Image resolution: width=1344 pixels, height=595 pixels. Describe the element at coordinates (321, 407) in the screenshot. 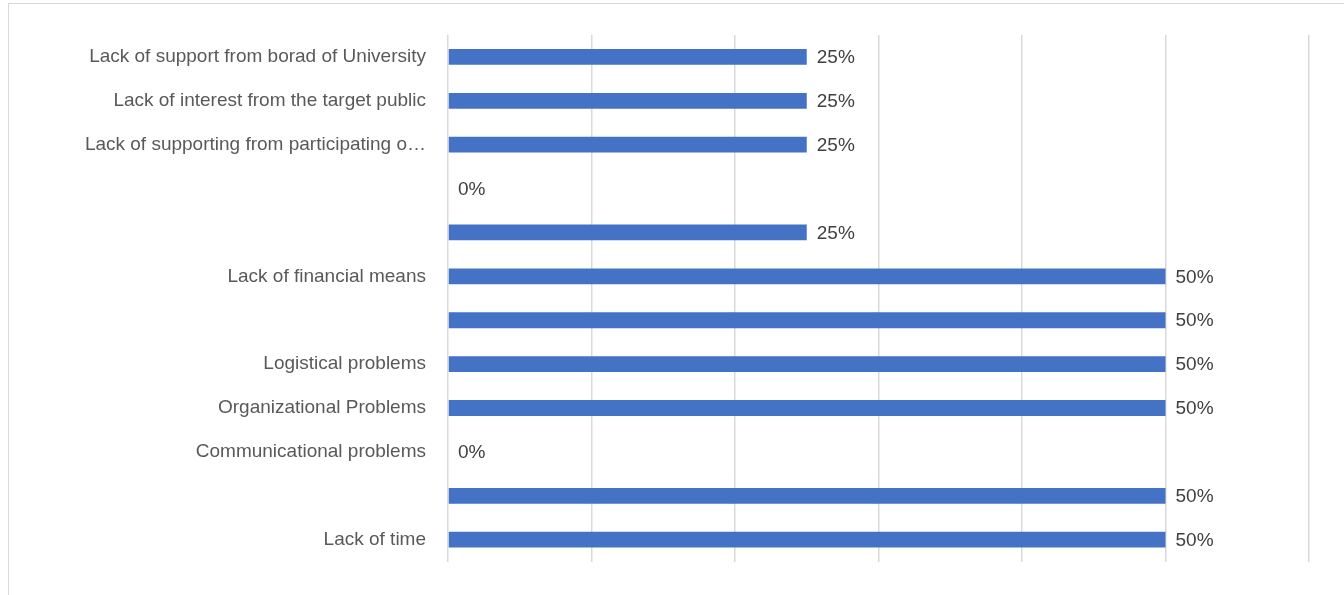

I see `y-tick-label: Organizational Problems` at that location.